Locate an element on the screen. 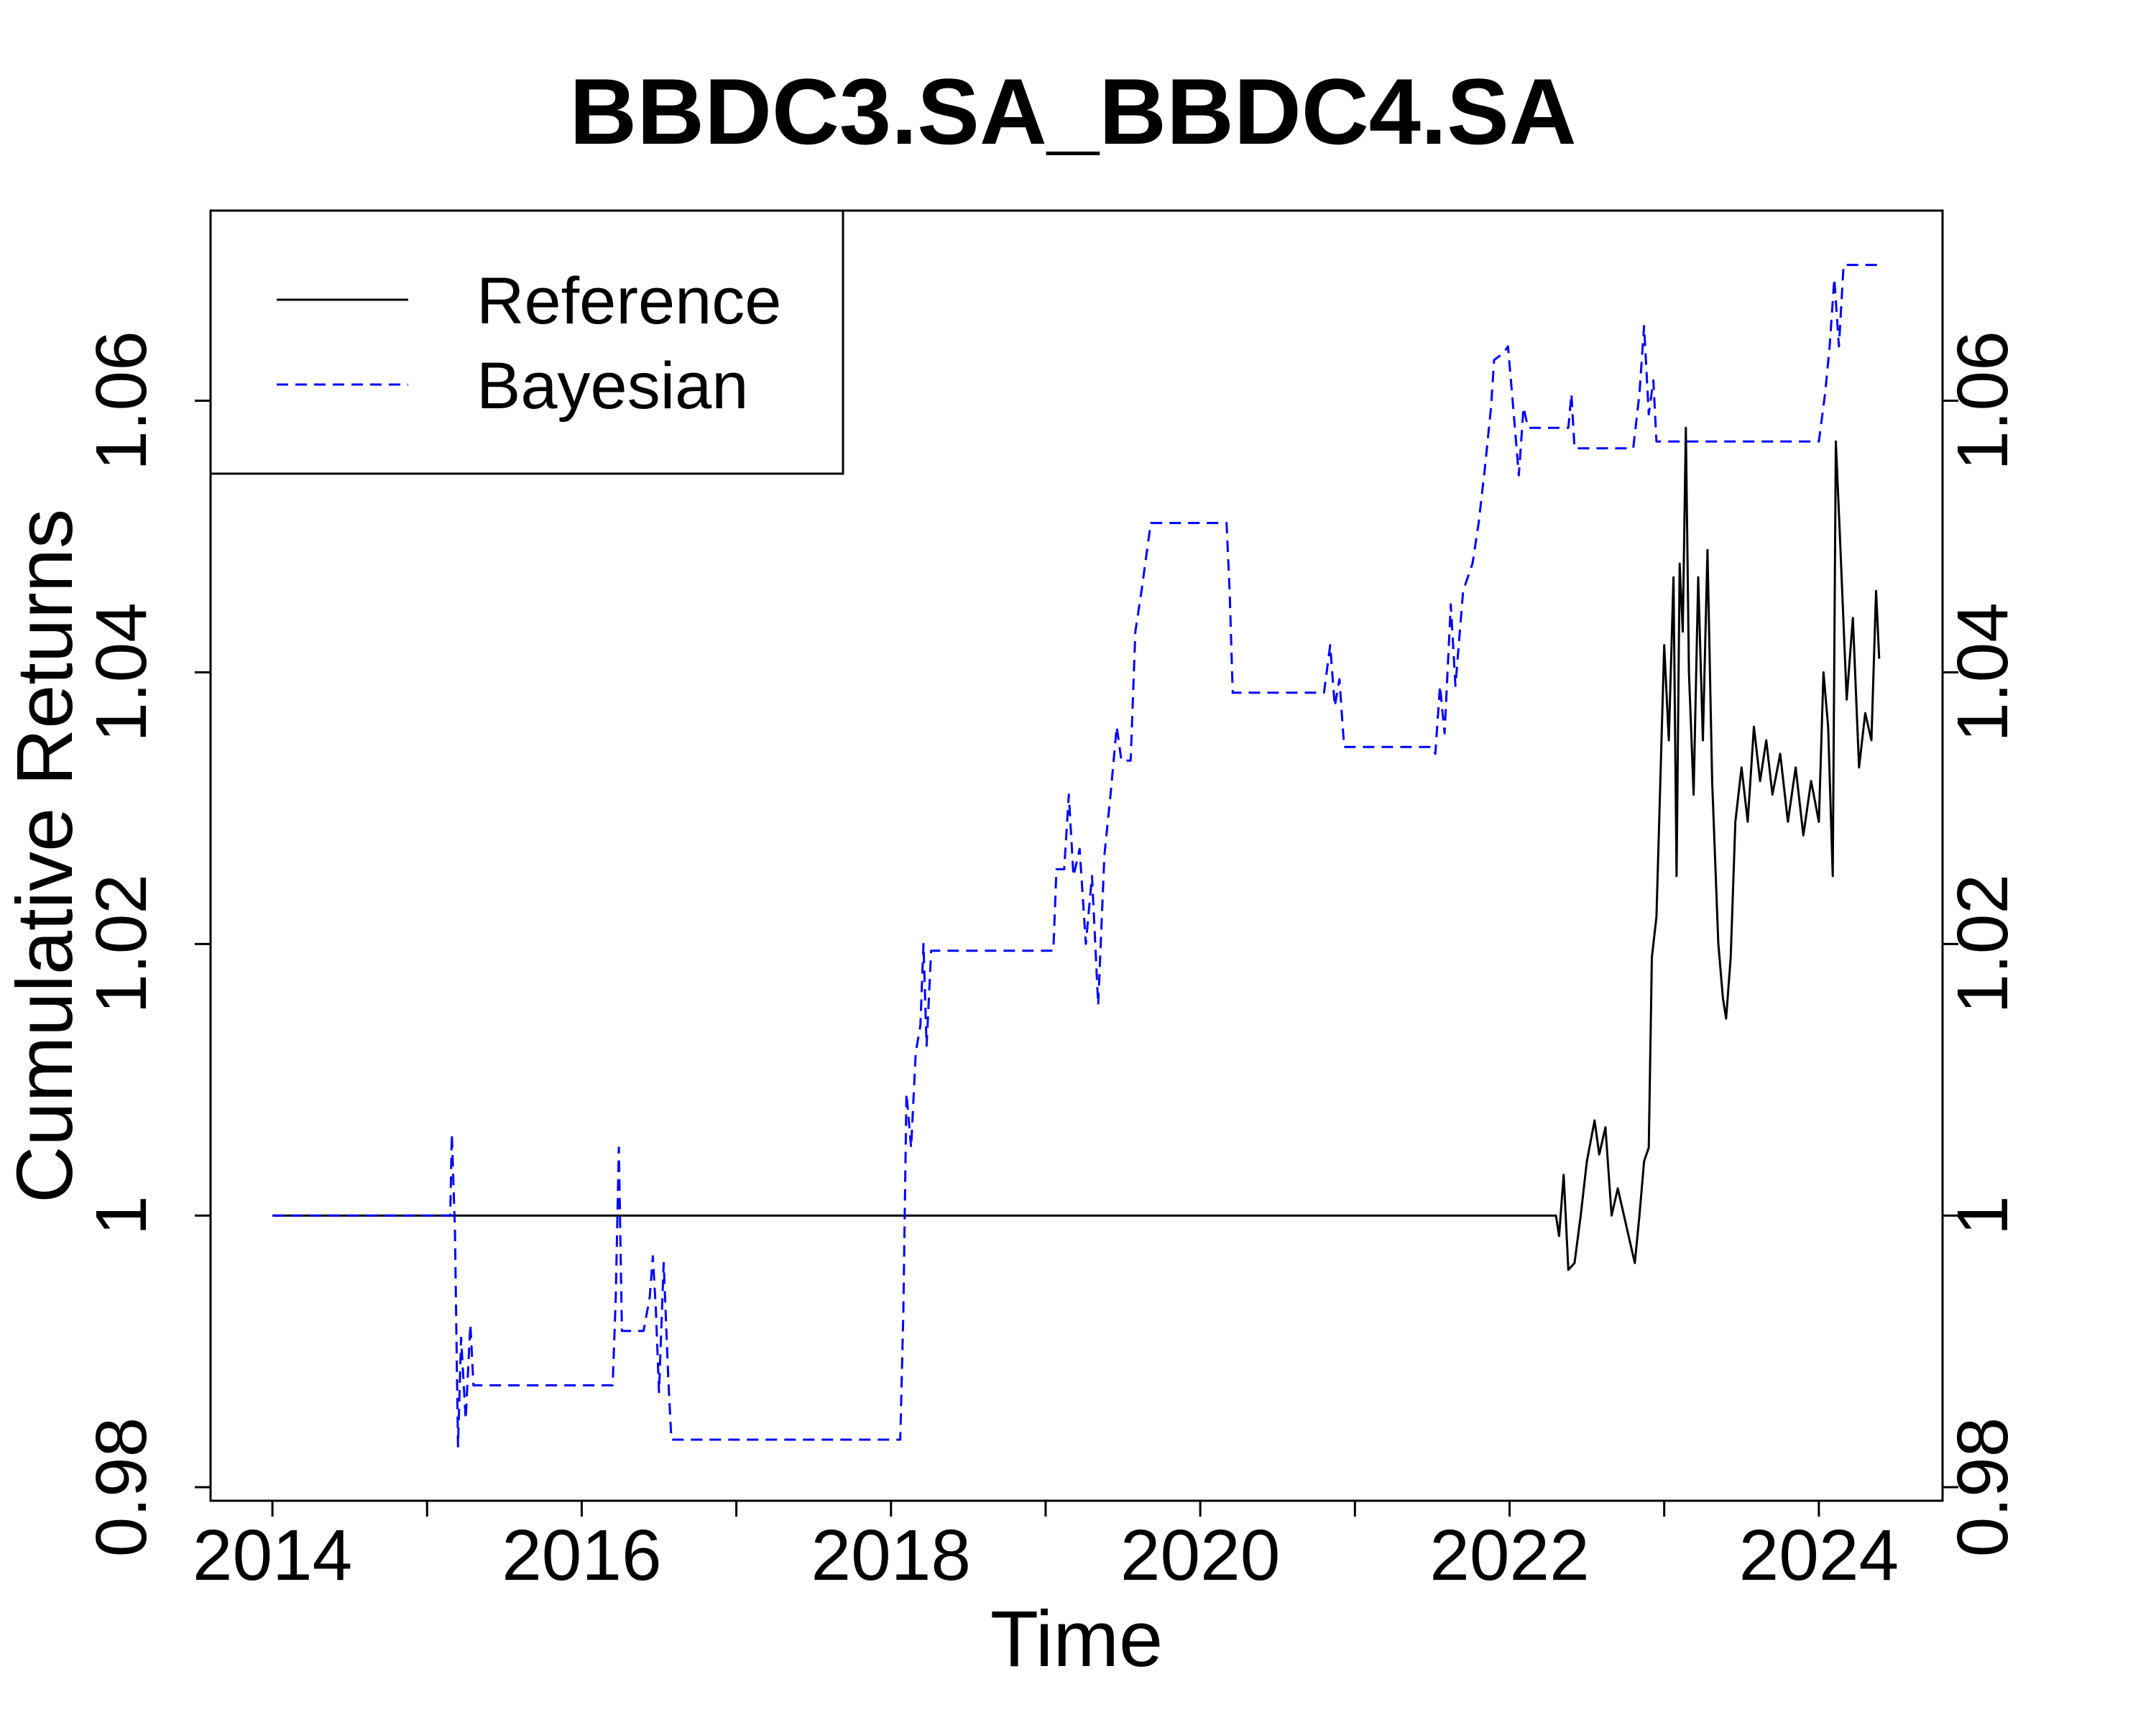  y-tick-label-left: 0.98 is located at coordinates (121, 1487).